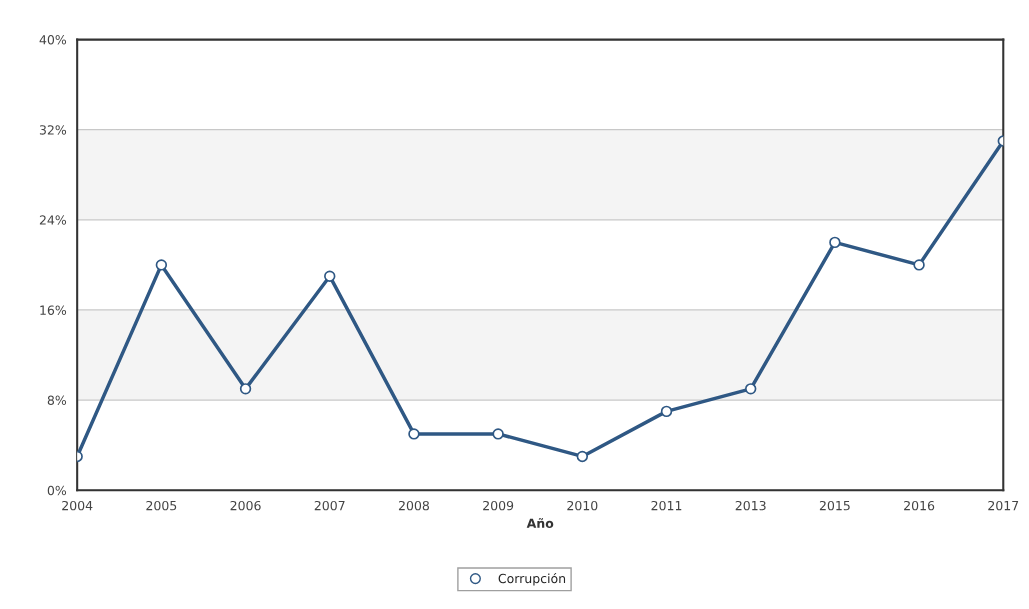  What do you see at coordinates (919, 505) in the screenshot?
I see `x-tick-label: 2016` at bounding box center [919, 505].